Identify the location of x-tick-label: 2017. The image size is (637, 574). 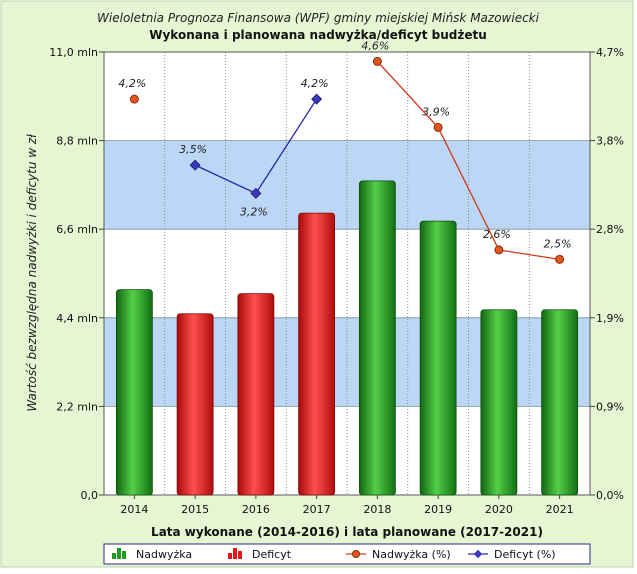
(317, 509).